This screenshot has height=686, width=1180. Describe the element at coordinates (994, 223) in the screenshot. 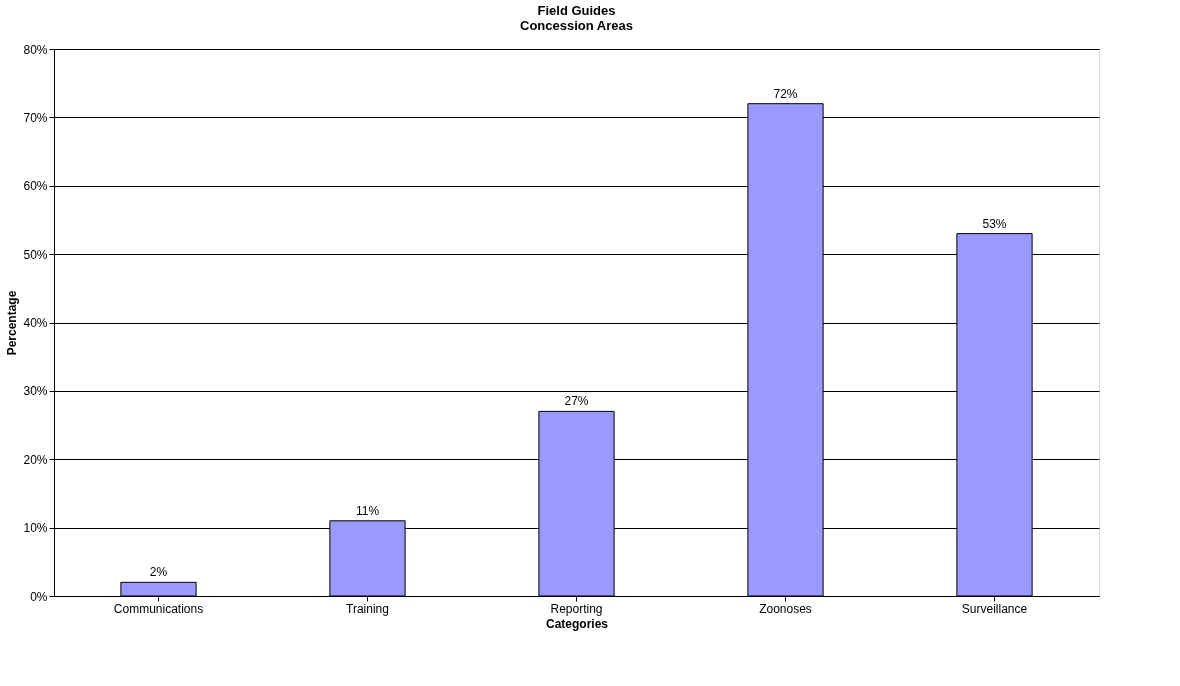

I see `data-label: 53%` at that location.